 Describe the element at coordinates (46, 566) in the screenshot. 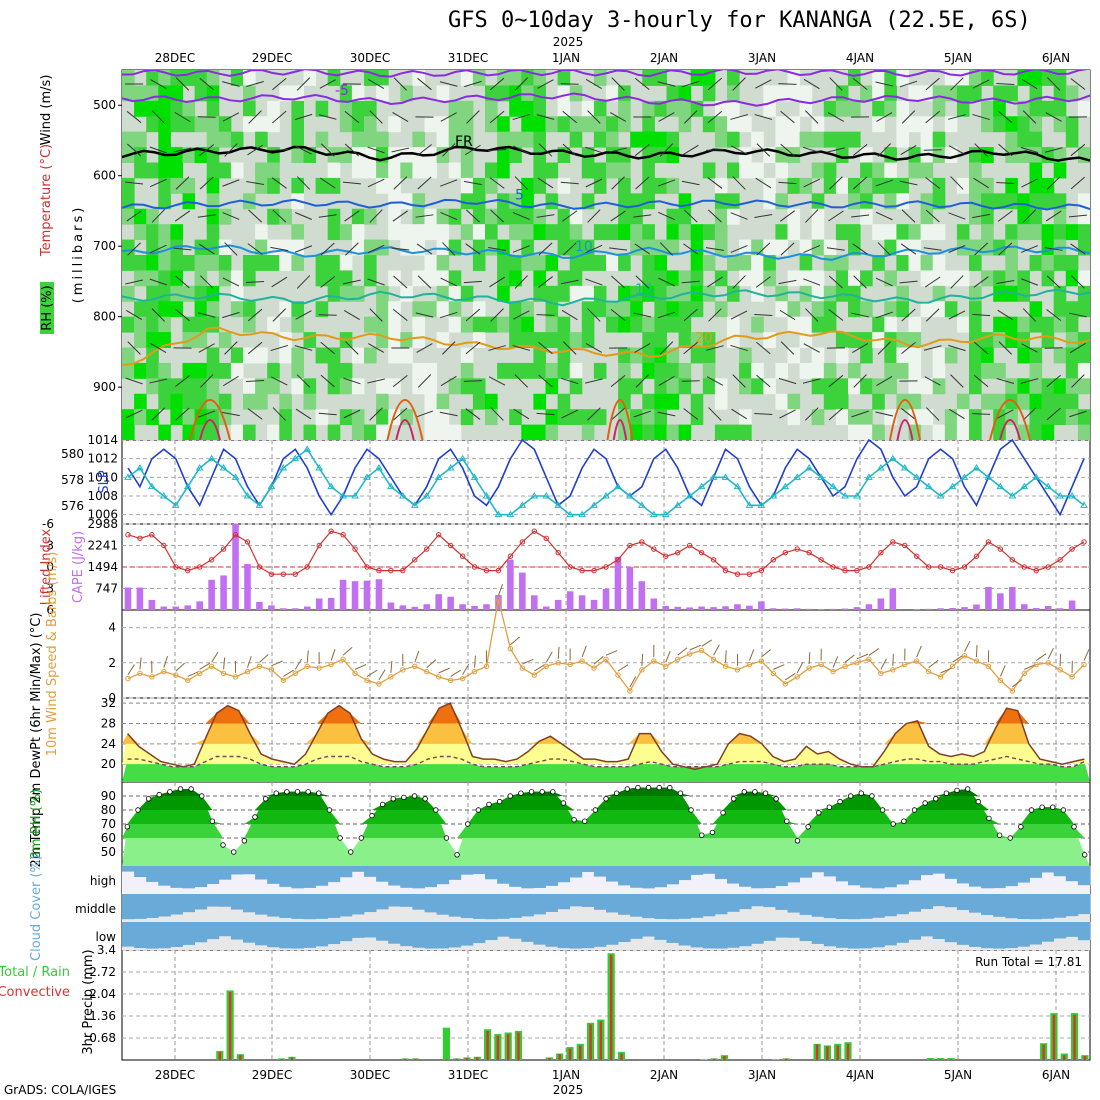

I see `lifted-index-axis-label: Lifted Index` at that location.